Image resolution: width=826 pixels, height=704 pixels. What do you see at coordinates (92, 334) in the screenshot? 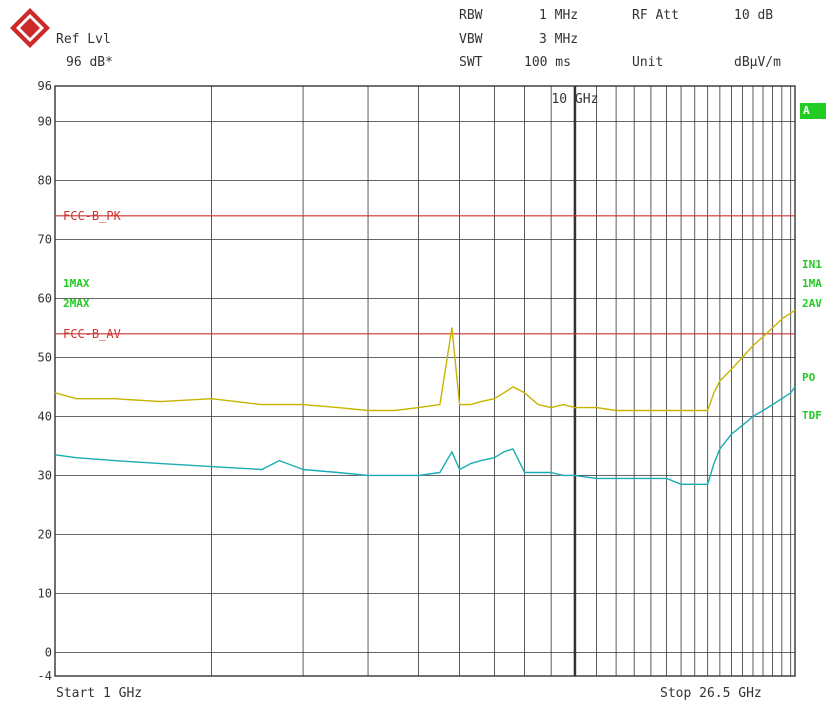
I see `limit-label-average: FCC-B_AV` at bounding box center [92, 334].